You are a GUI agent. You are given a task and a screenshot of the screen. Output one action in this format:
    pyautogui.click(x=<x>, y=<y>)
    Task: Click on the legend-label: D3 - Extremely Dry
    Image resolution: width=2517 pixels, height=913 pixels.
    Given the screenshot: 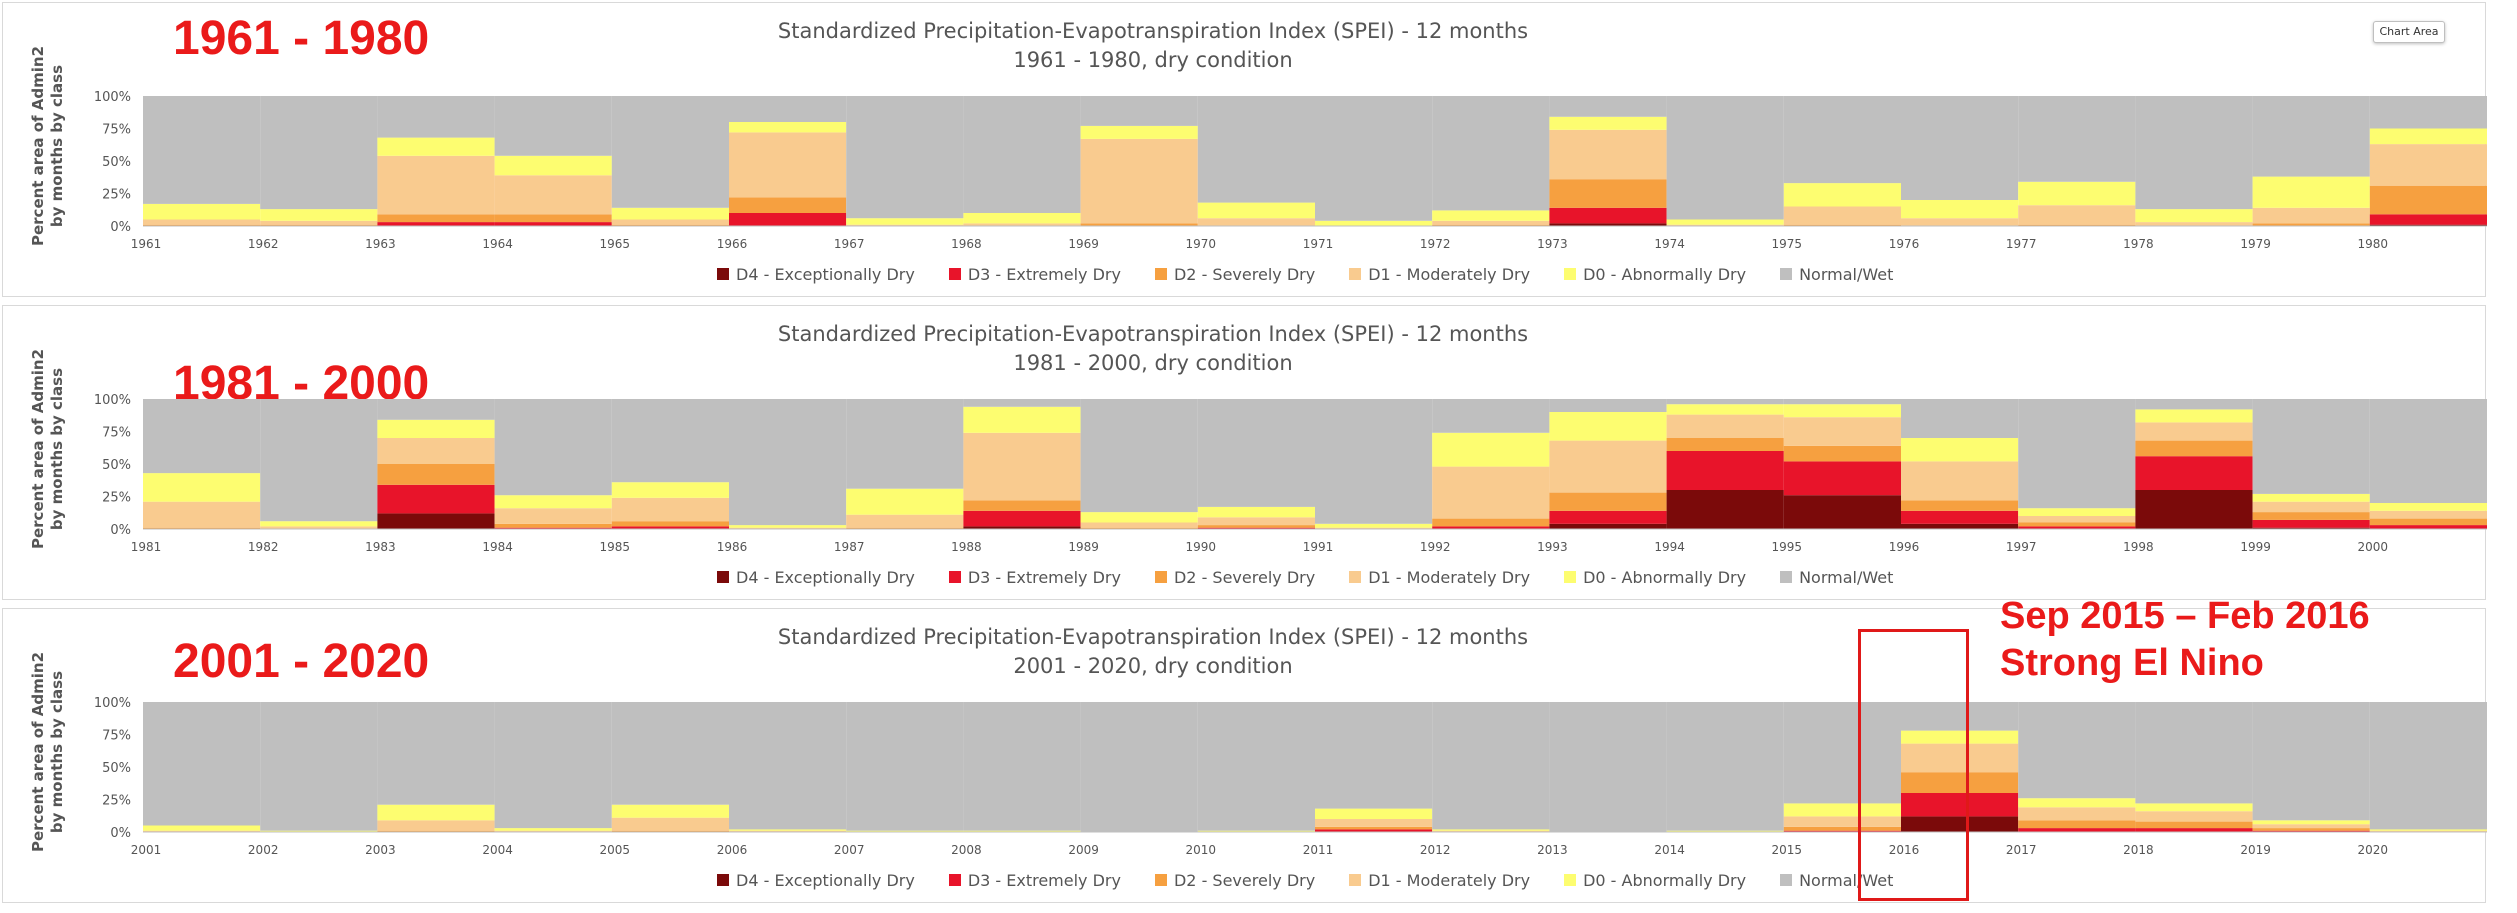 What is the action you would take?
    pyautogui.click(x=1044, y=274)
    